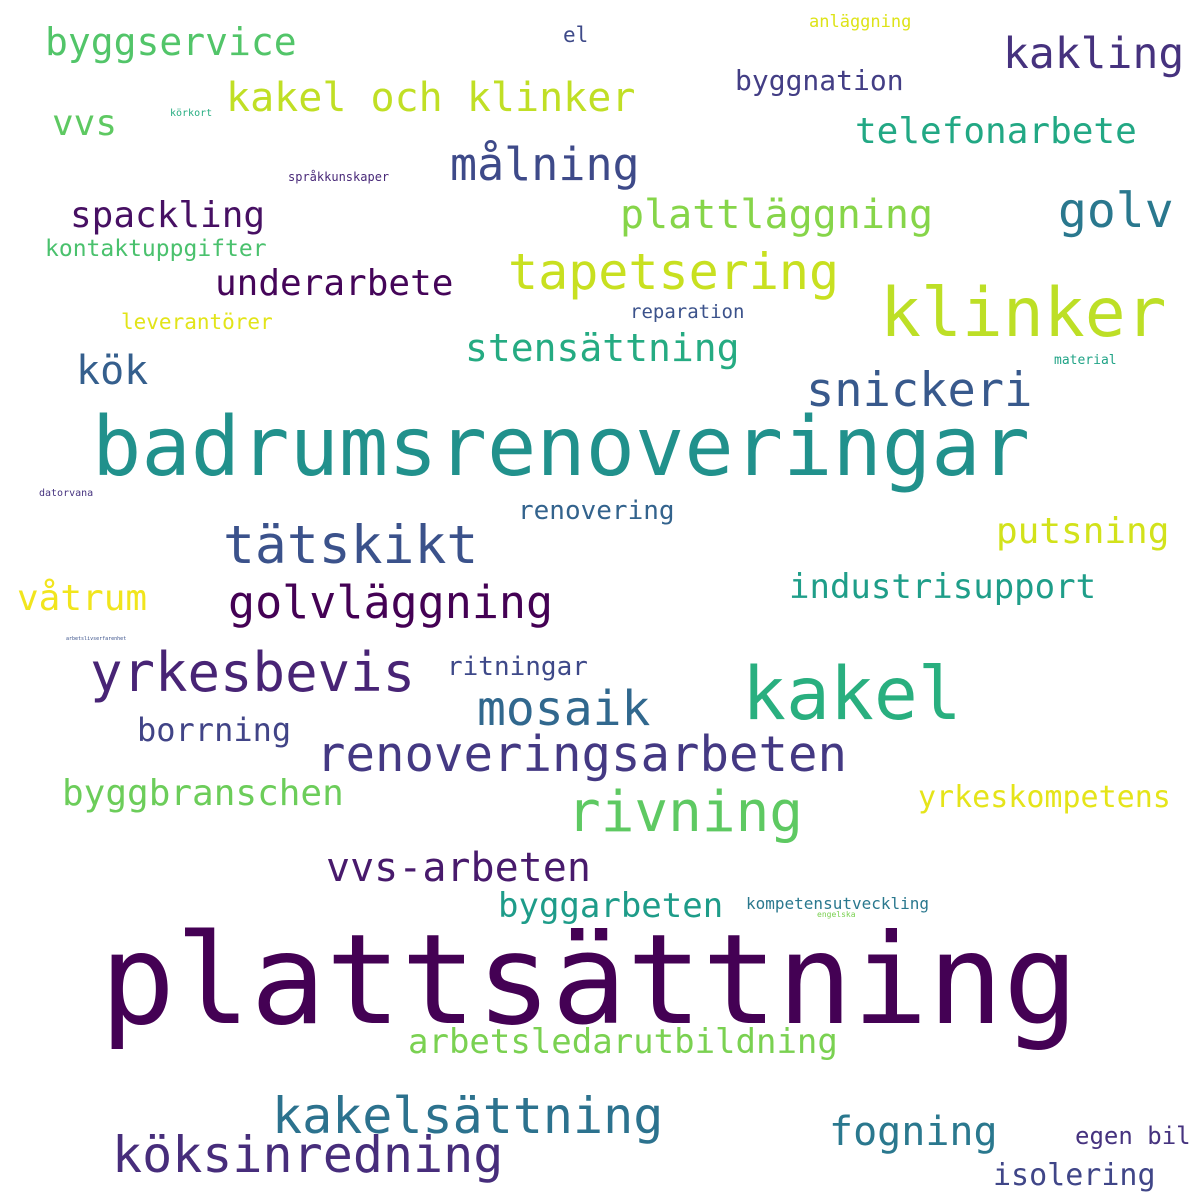  I want to click on word-koksinredning: köksinredning, so click(308, 1155).